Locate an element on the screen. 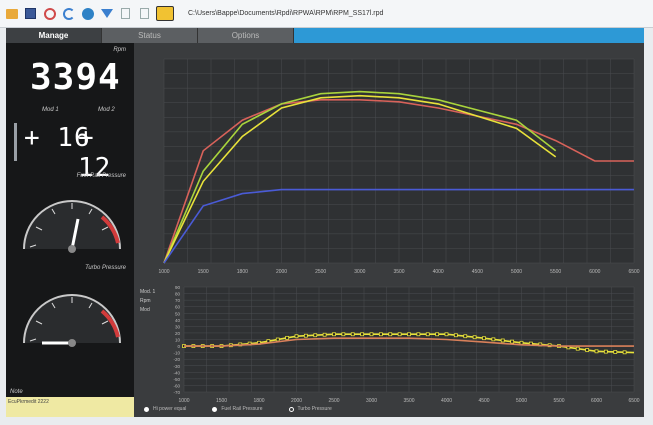 The width and height of the screenshot is (653, 425). x-tick-label: 2000 is located at coordinates (296, 401).